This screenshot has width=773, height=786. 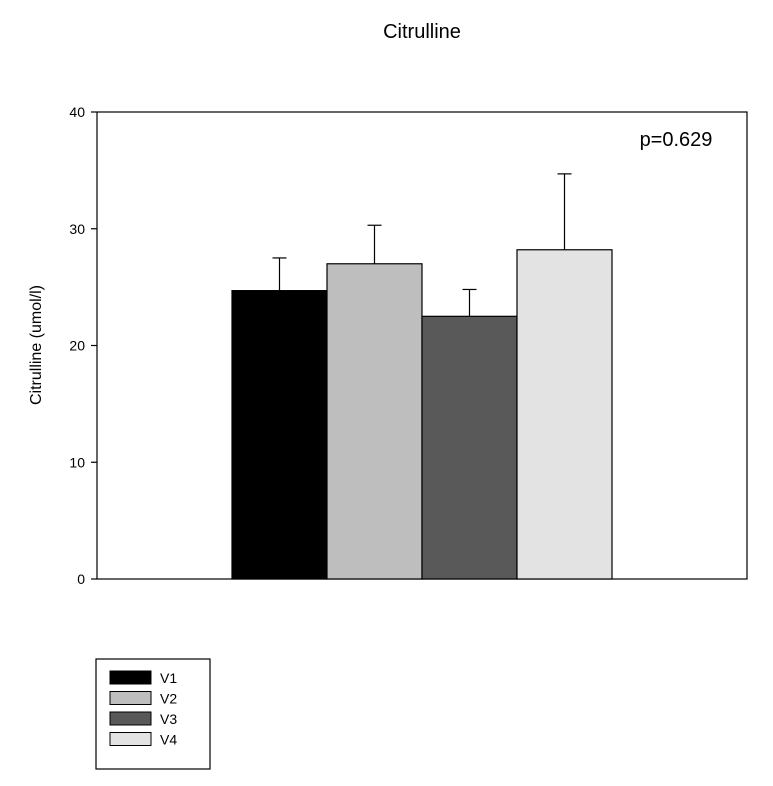 I want to click on legend-label-v3: V3, so click(x=168, y=719).